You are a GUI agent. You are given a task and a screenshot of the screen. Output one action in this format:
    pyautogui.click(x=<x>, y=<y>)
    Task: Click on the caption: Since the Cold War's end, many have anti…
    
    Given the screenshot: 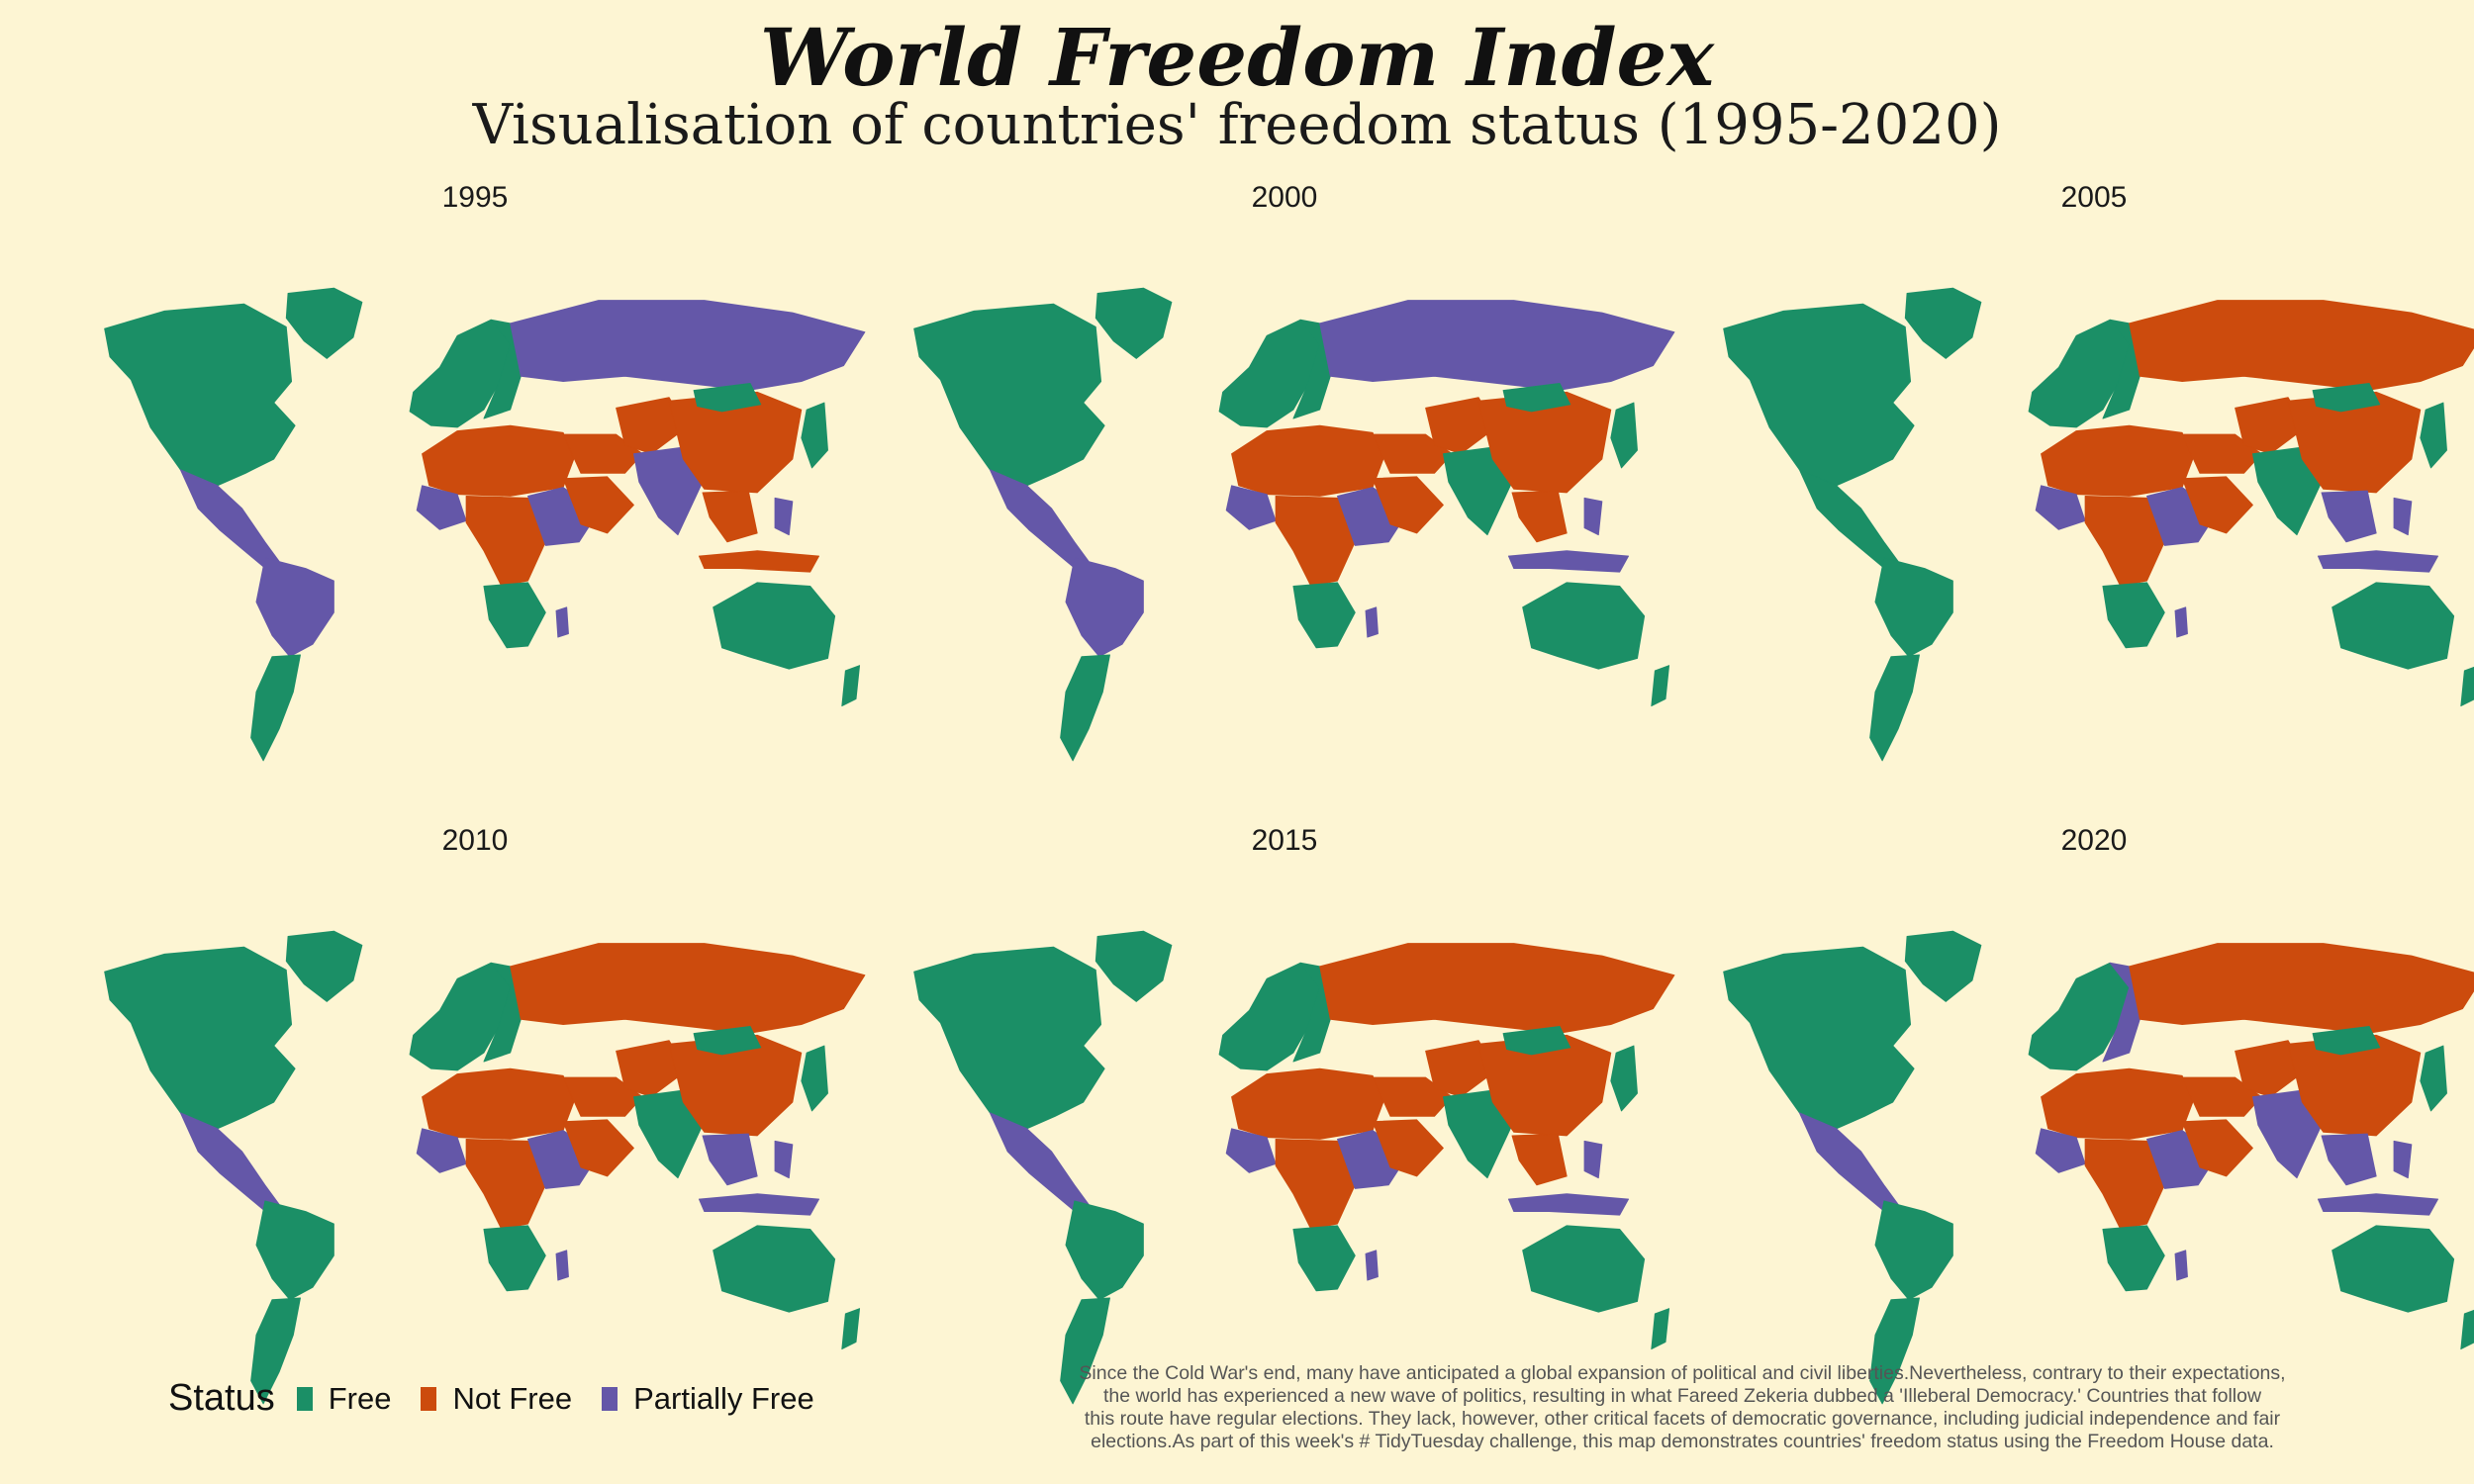 What is the action you would take?
    pyautogui.click(x=1683, y=1407)
    